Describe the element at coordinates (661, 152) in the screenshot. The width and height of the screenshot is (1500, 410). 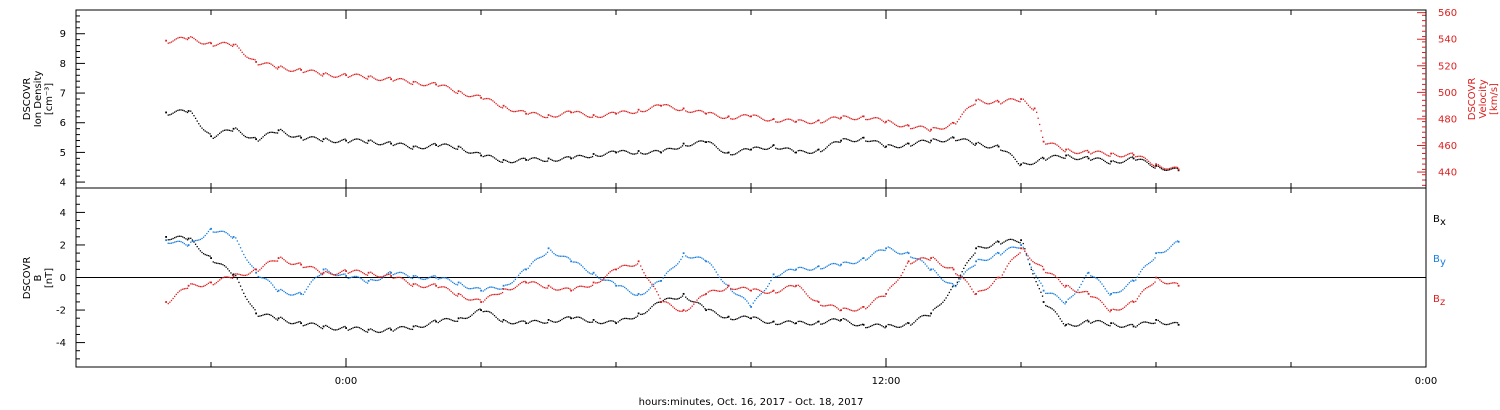
I see `density-point` at that location.